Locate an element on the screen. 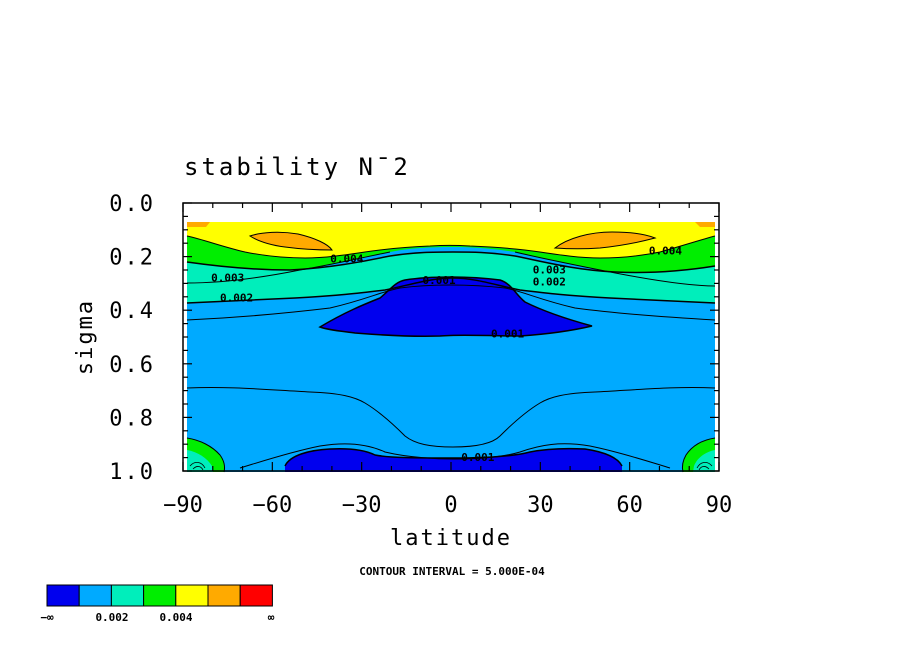 This screenshot has height=654, width=904. fill-band-0.005-0.006-right is located at coordinates (605, 240).